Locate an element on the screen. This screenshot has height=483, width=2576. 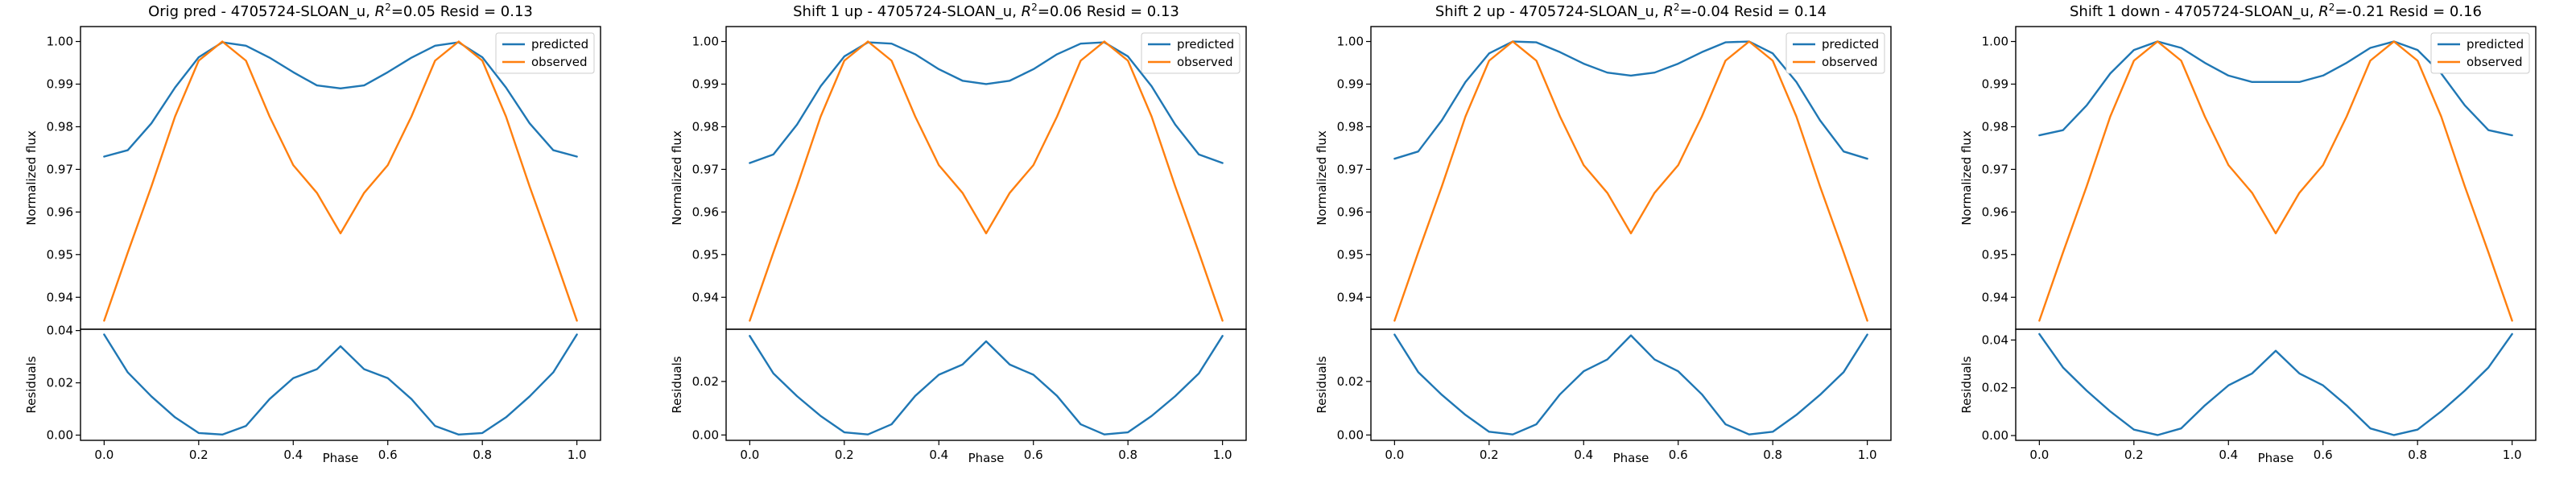
ytick-top-label: 0.94 is located at coordinates (1995, 297).